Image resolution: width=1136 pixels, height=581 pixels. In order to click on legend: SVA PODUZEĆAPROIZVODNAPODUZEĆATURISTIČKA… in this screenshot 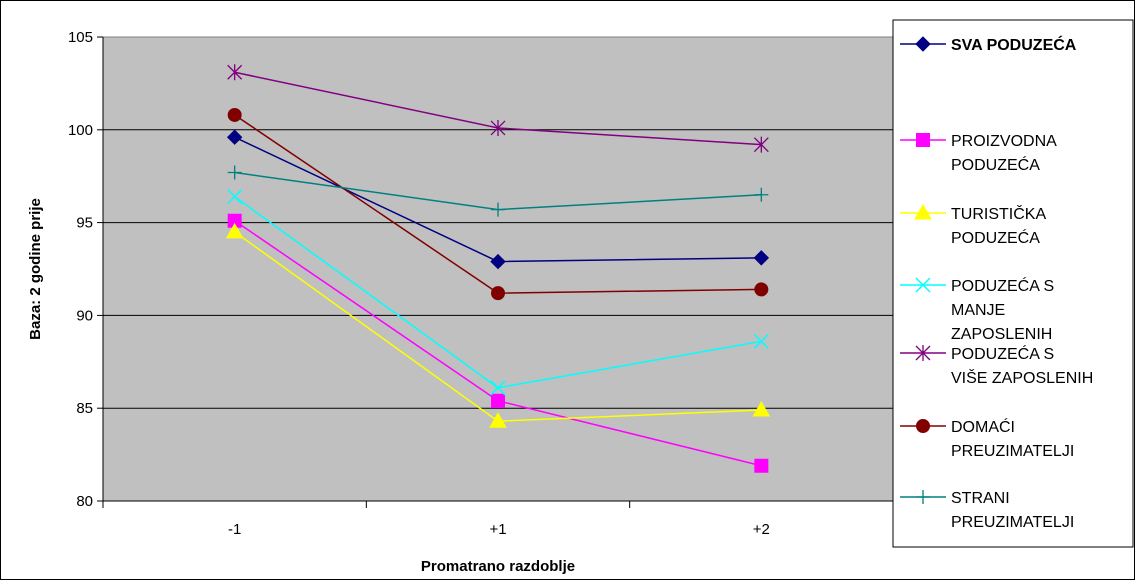, I will do `click(996, 283)`.